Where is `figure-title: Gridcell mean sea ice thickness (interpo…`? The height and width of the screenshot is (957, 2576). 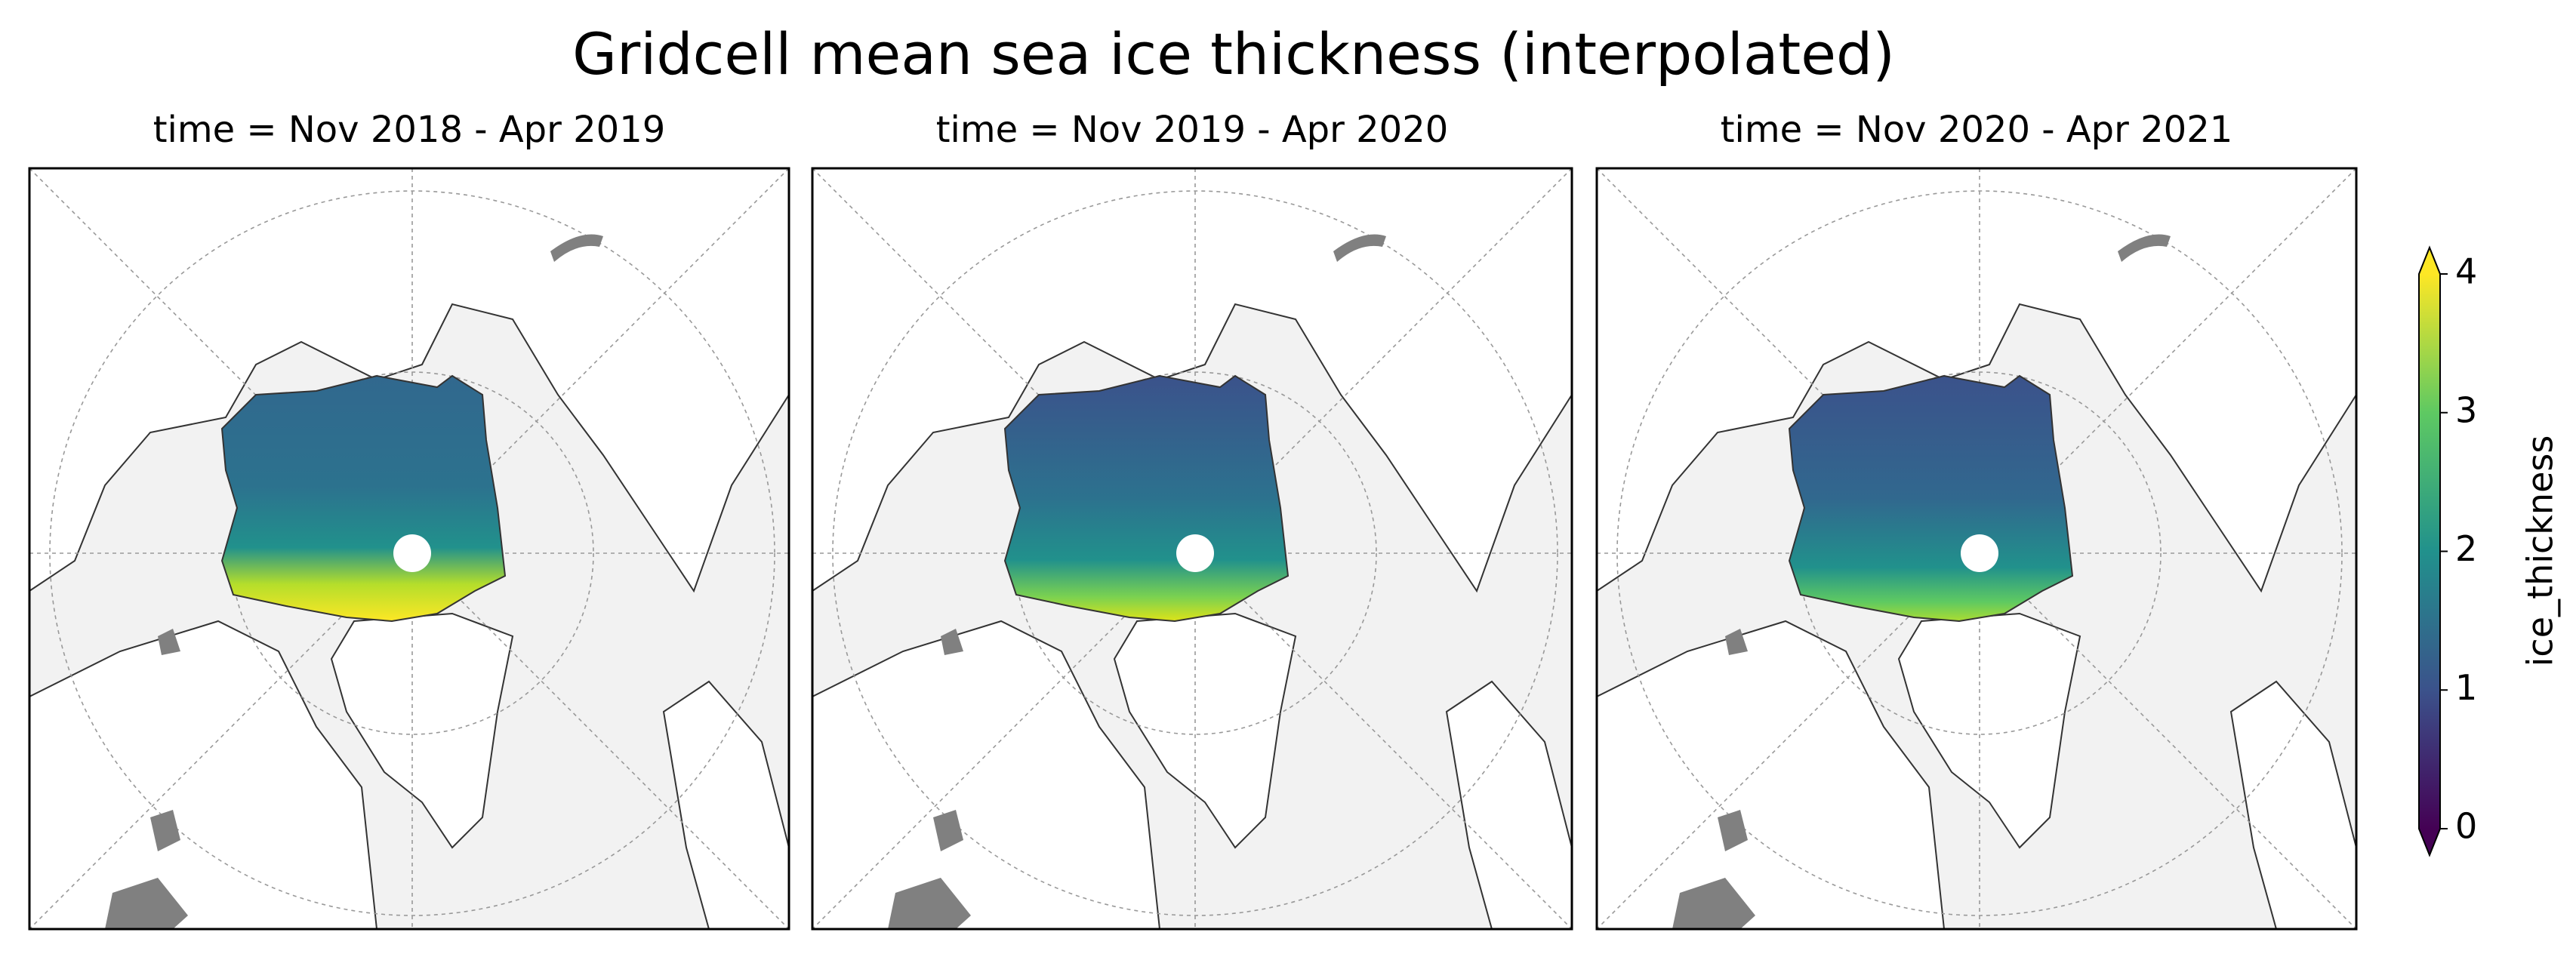
figure-title: Gridcell mean sea ice thickness (interpo… is located at coordinates (1233, 54).